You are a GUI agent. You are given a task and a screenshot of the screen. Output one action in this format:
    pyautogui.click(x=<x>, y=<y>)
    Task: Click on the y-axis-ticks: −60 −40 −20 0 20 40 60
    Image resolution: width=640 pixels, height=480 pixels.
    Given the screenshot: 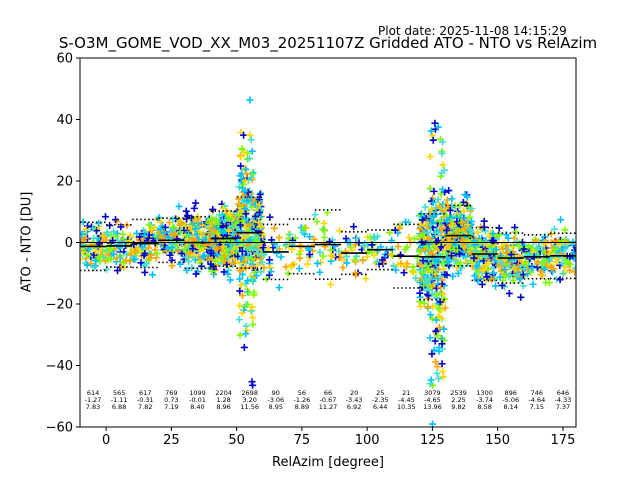 What is the action you would take?
    pyautogui.click(x=63, y=244)
    